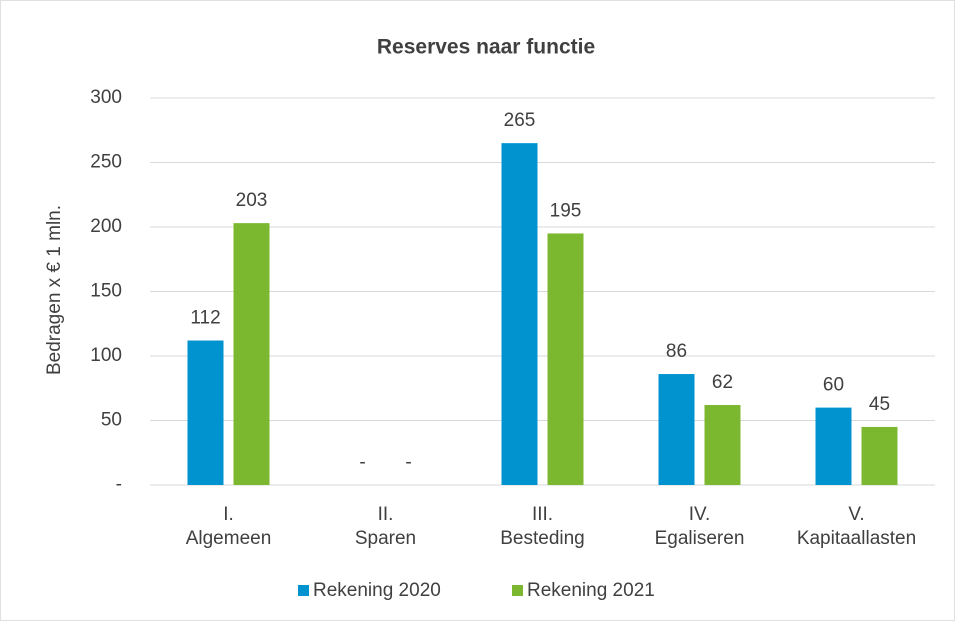  What do you see at coordinates (856, 514) in the screenshot?
I see `x-tick-label: V.` at bounding box center [856, 514].